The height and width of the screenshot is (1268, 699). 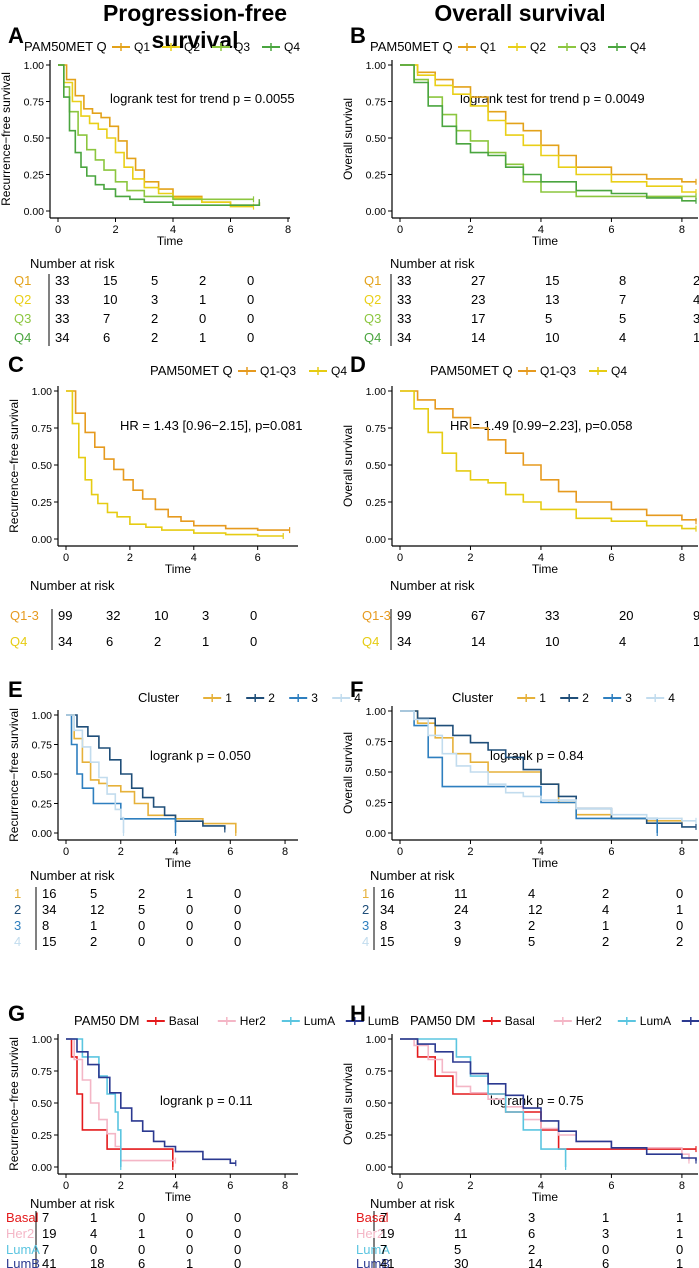 What do you see at coordinates (200, 755) in the screenshot?
I see `stat-annotation: logrank p = 0.050` at bounding box center [200, 755].